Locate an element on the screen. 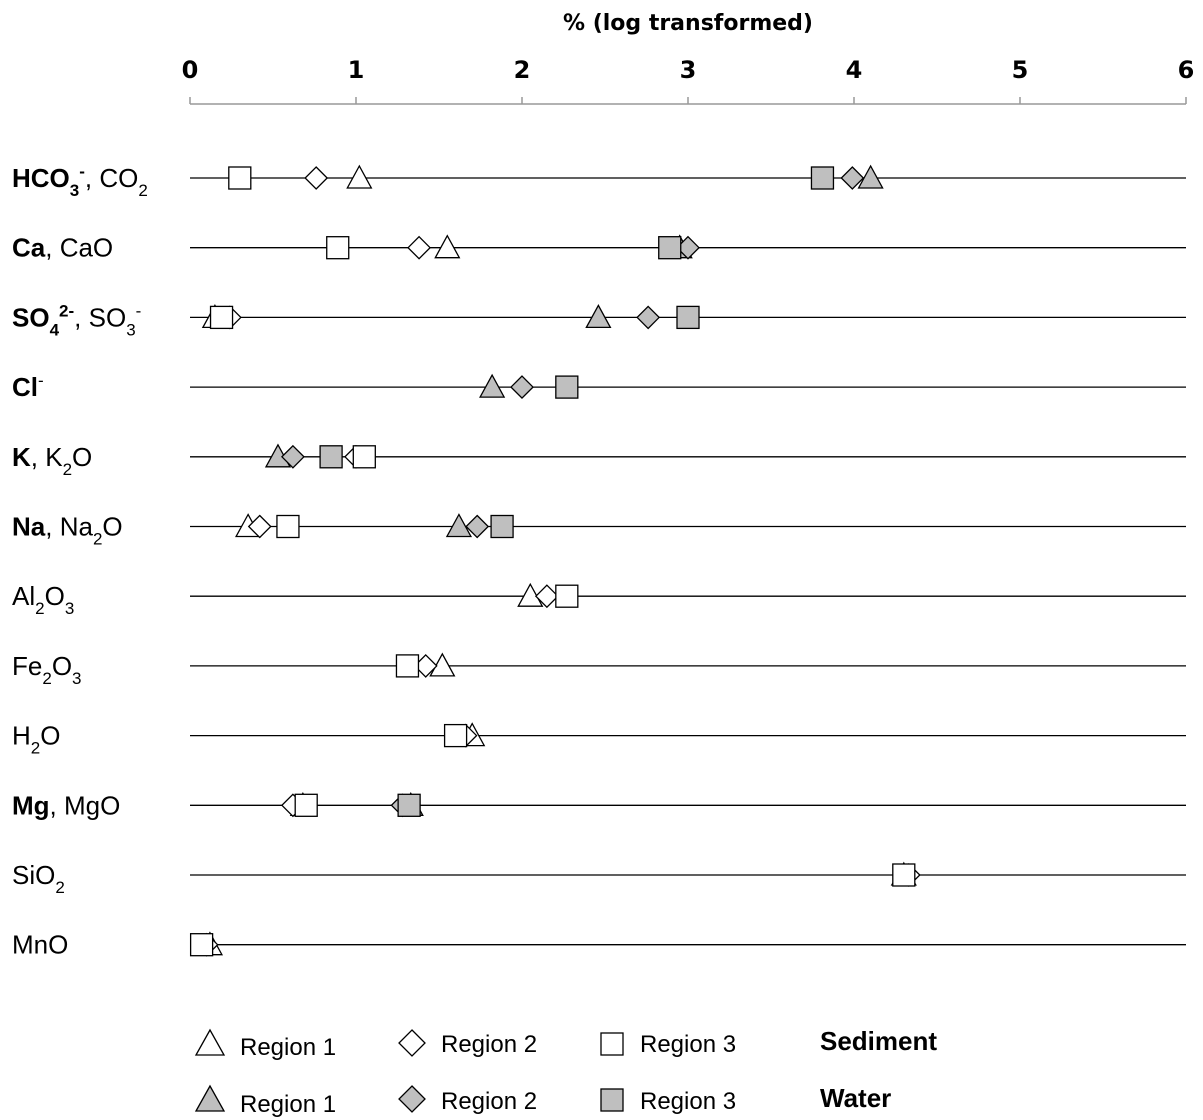 Image resolution: width=1203 pixels, height=1120 pixels. point-water-region-3-ca is located at coordinates (670, 248).